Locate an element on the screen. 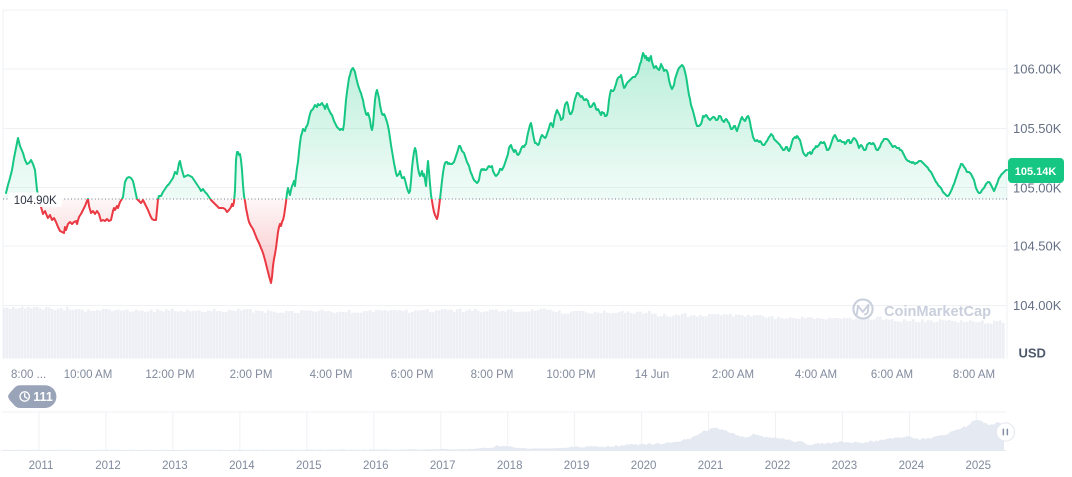 This screenshot has height=477, width=1072. svg-text: 105.50K is located at coordinates (1037, 128).